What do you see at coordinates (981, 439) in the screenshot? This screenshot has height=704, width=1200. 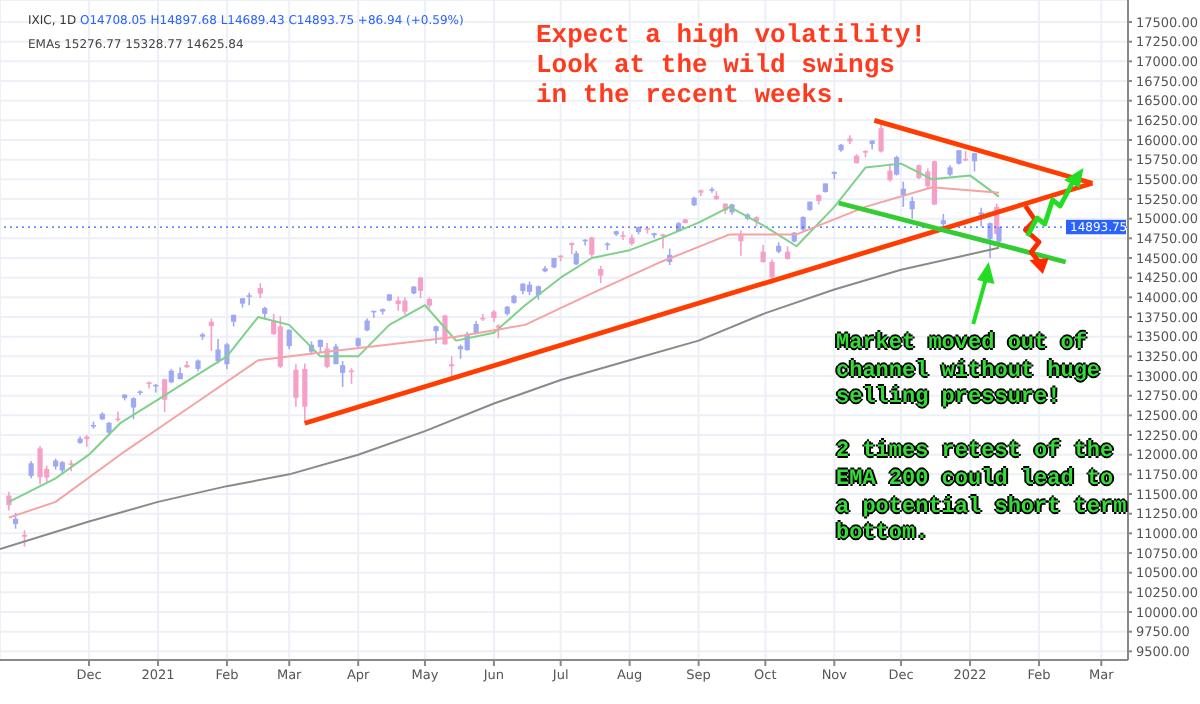 I see `text: Market moved out of channel without huge selling pressure! 2 times retest of the EMA 200 could lead to a potential short term bottom.` at bounding box center [981, 439].